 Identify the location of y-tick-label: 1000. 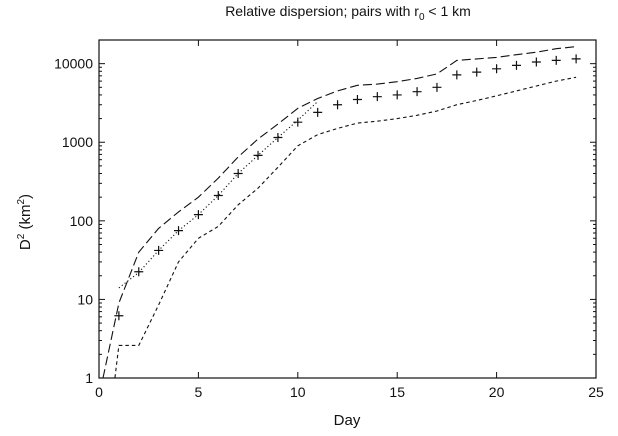
(77, 142).